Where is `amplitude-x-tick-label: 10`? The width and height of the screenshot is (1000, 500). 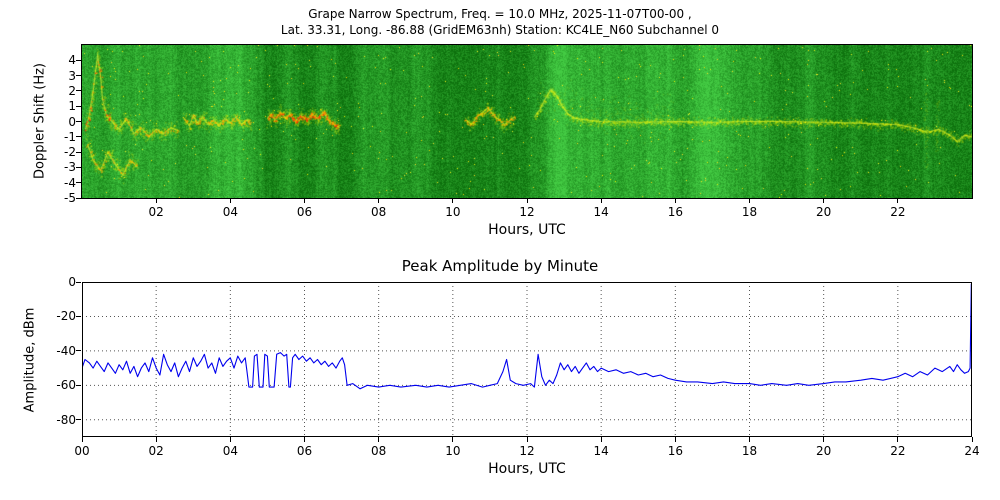
amplitude-x-tick-label: 10 is located at coordinates (453, 451).